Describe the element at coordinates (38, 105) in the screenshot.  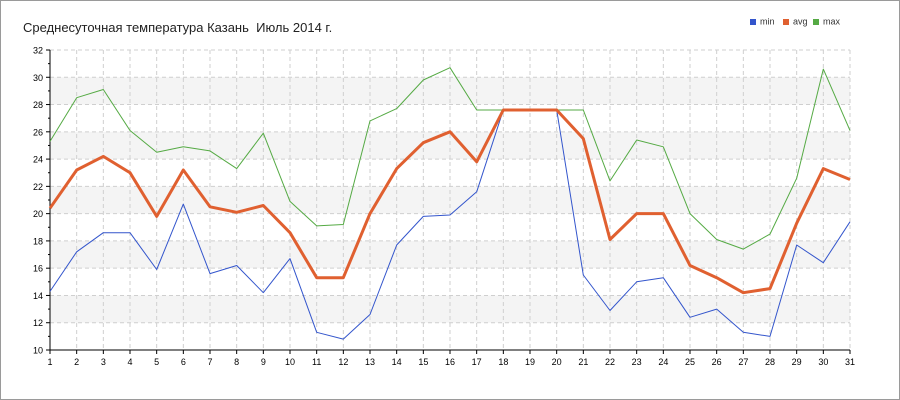
I see `y-tick-label: 28` at that location.